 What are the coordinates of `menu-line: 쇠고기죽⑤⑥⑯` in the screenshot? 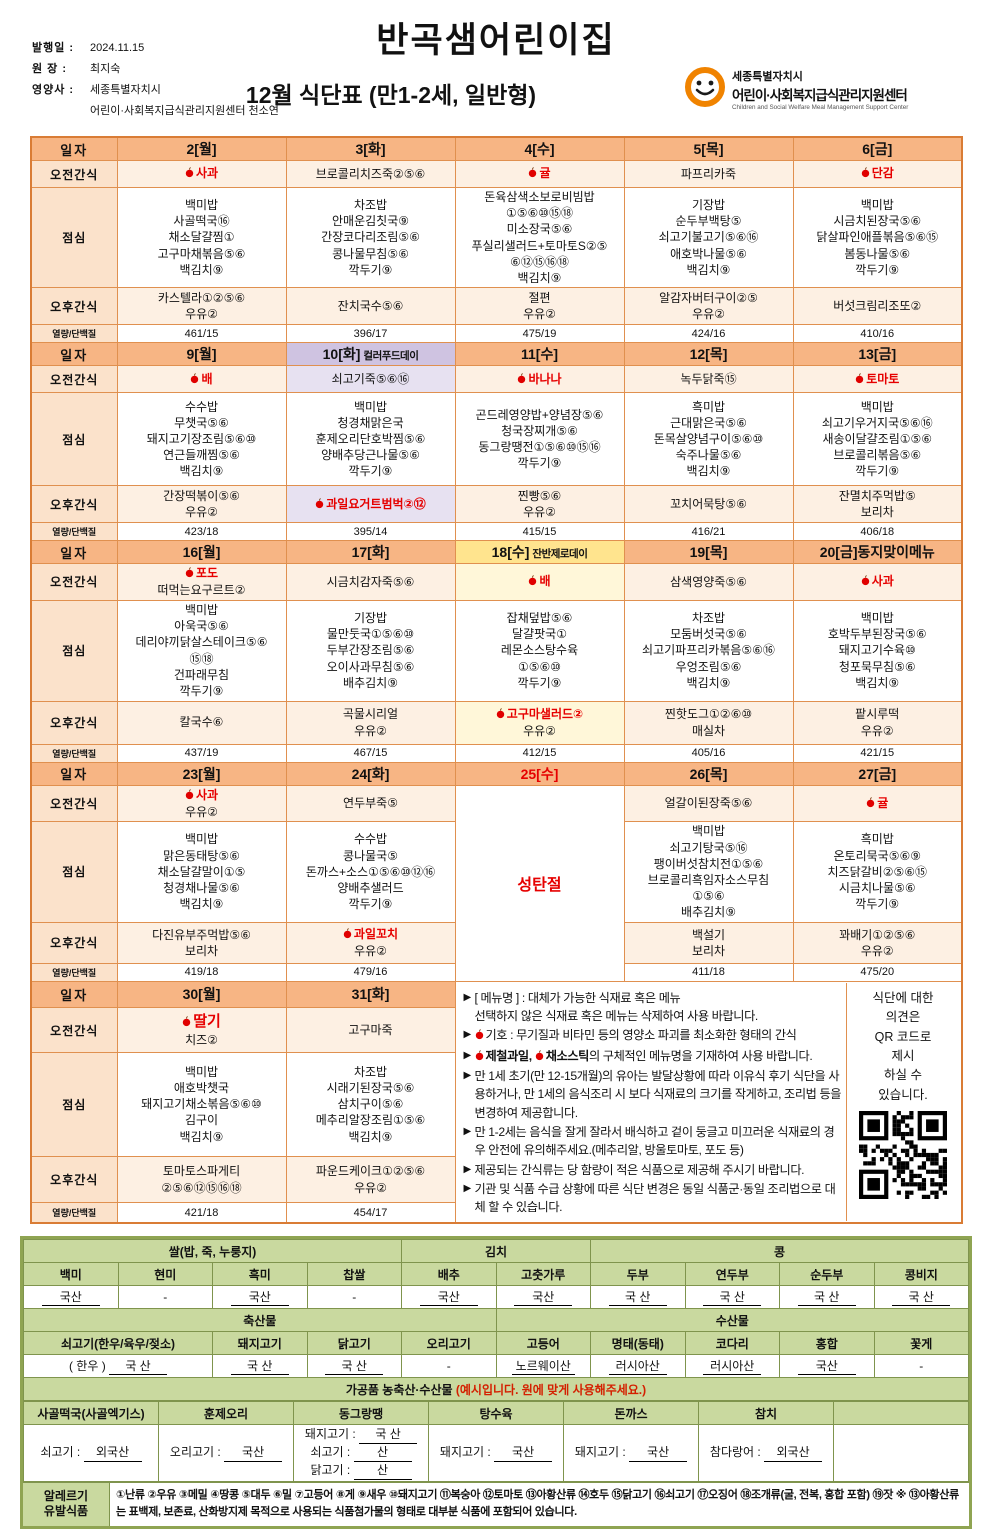 It's located at (370, 379).